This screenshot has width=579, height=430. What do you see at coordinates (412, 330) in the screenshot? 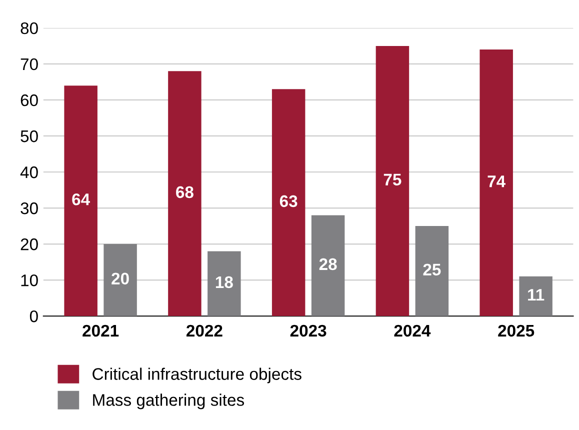
I see `x-tick-label: 2024` at bounding box center [412, 330].